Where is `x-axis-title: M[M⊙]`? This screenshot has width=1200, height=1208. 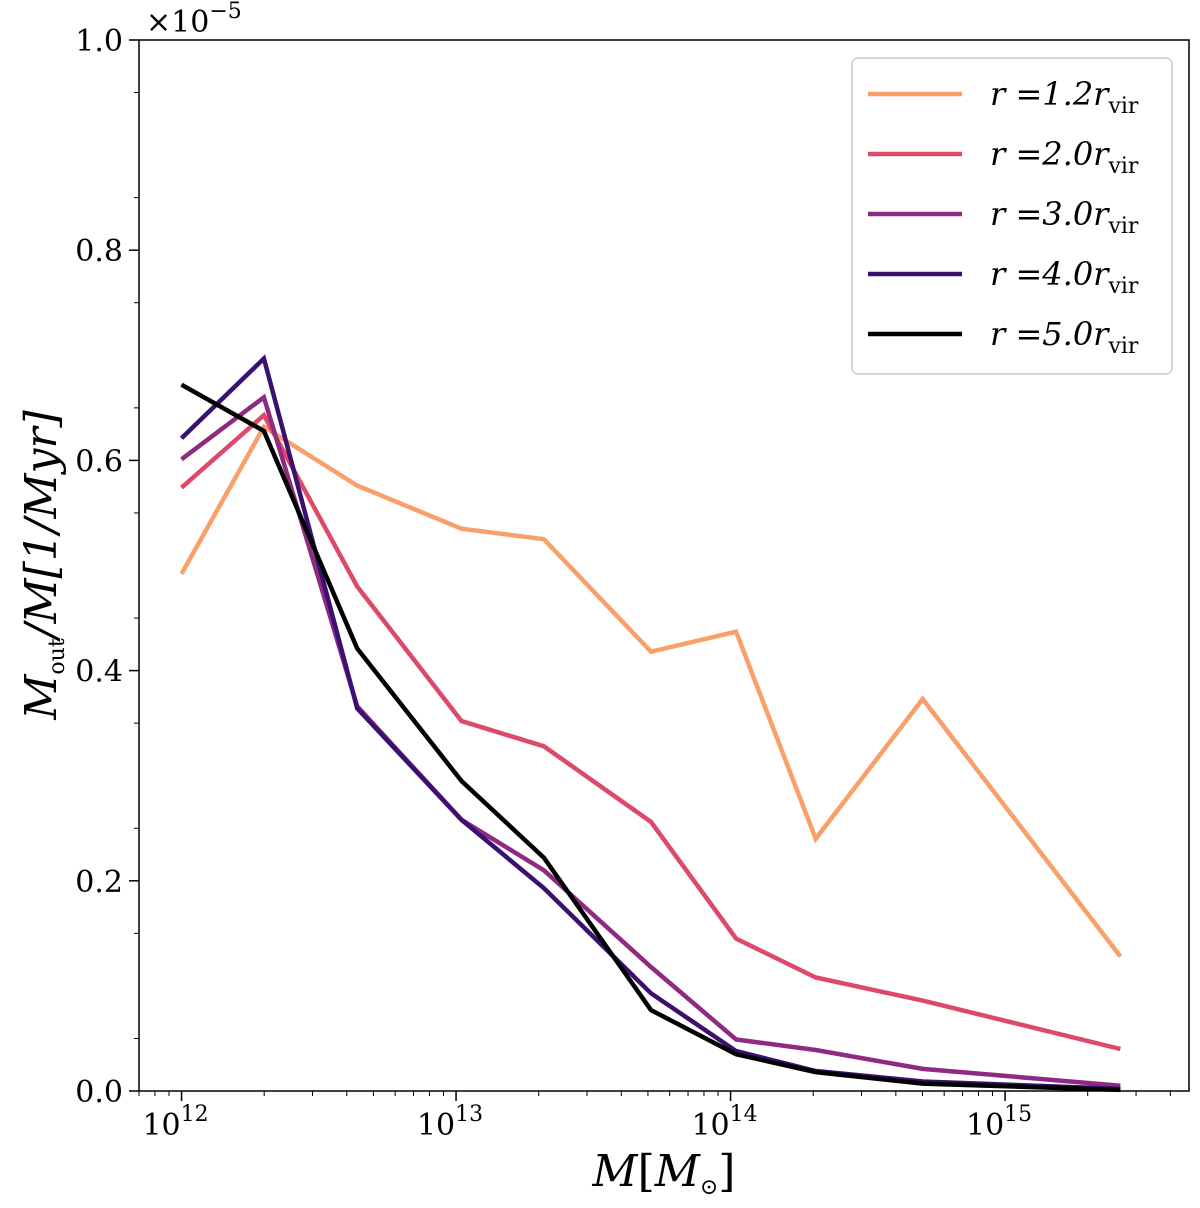 x-axis-title: M[M⊙] is located at coordinates (664, 1173).